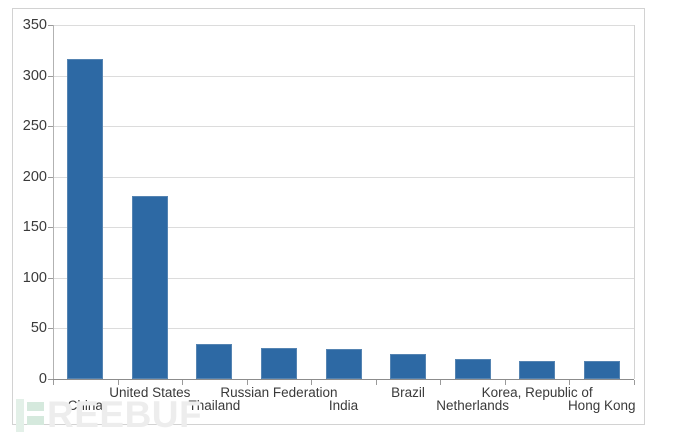  What do you see at coordinates (278, 363) in the screenshot?
I see `bar-russian-federation` at bounding box center [278, 363].